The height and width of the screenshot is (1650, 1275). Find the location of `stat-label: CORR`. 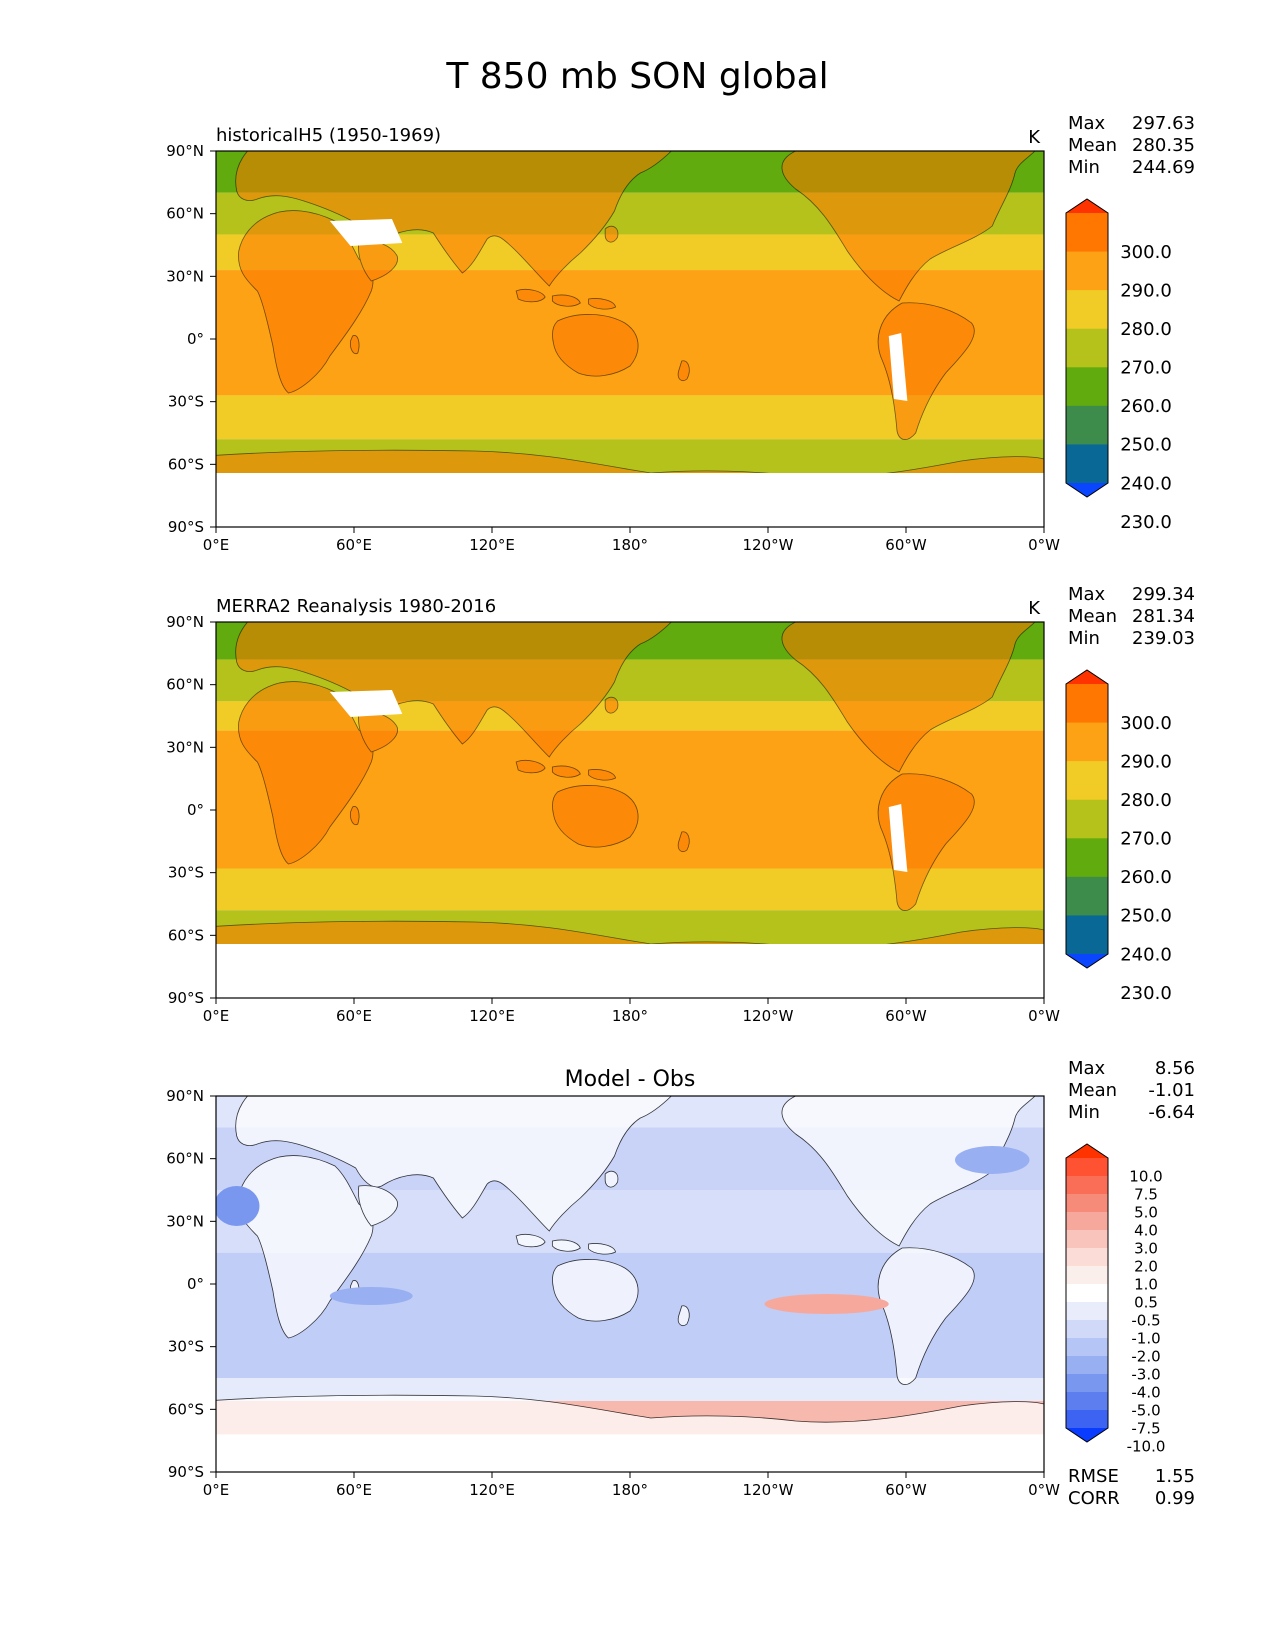

stat-label: CORR is located at coordinates (1094, 1498).